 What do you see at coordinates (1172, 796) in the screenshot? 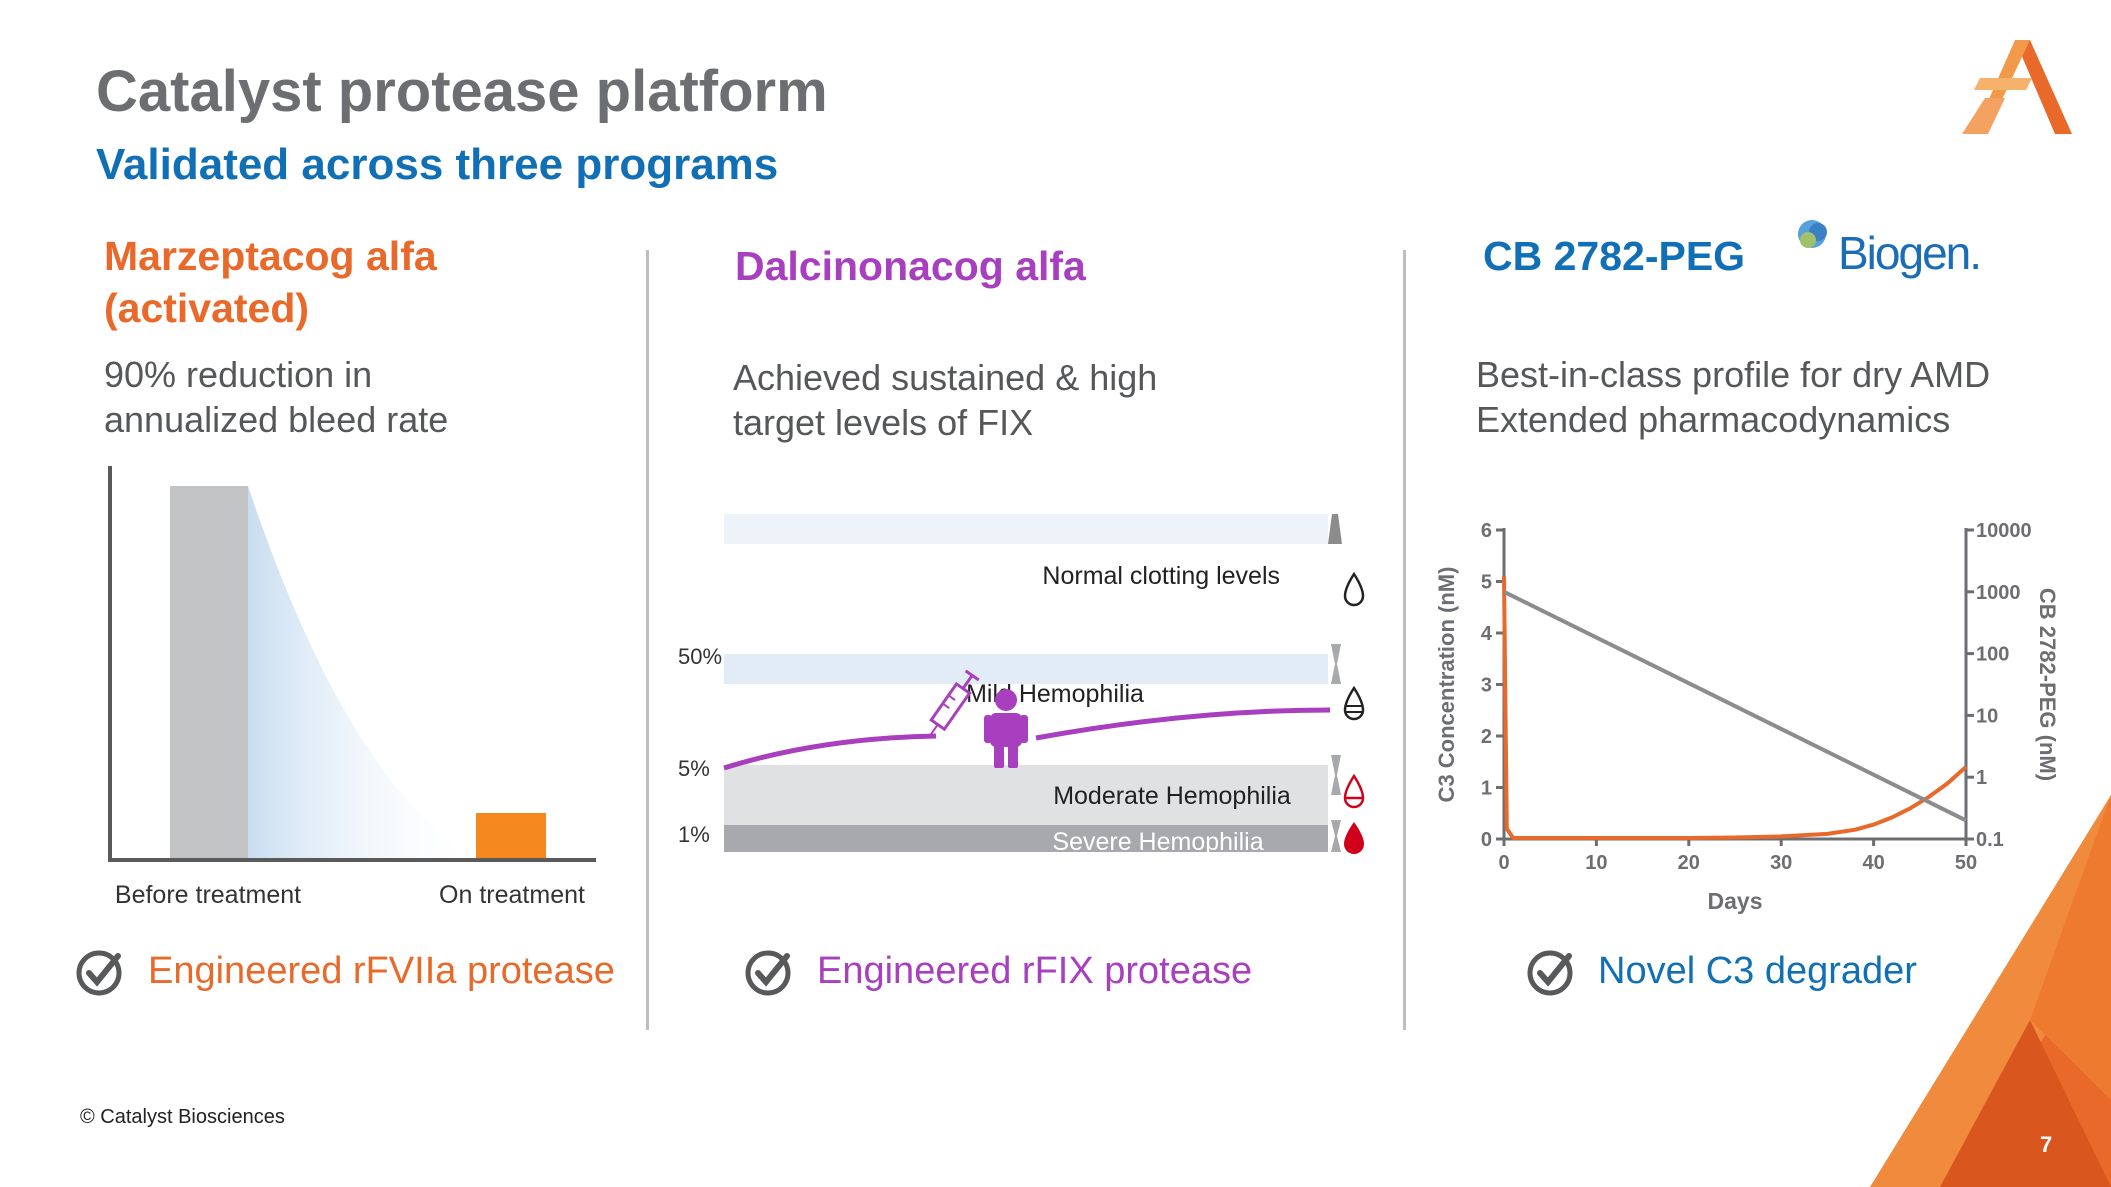
I see `band-label-moderate: Moderate Hemophilia` at bounding box center [1172, 796].